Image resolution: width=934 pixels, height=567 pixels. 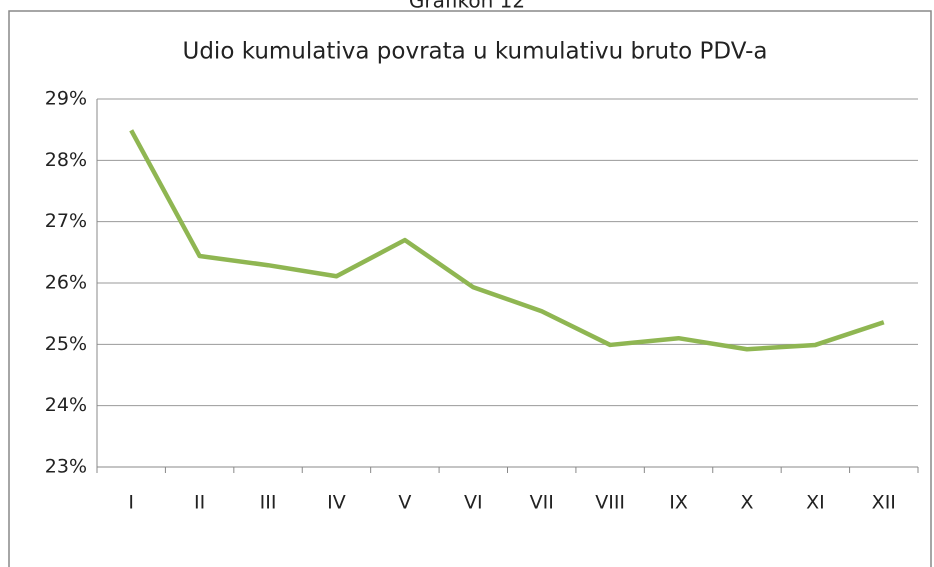 What do you see at coordinates (66, 405) in the screenshot?
I see `y-tick-label: 24%` at bounding box center [66, 405].